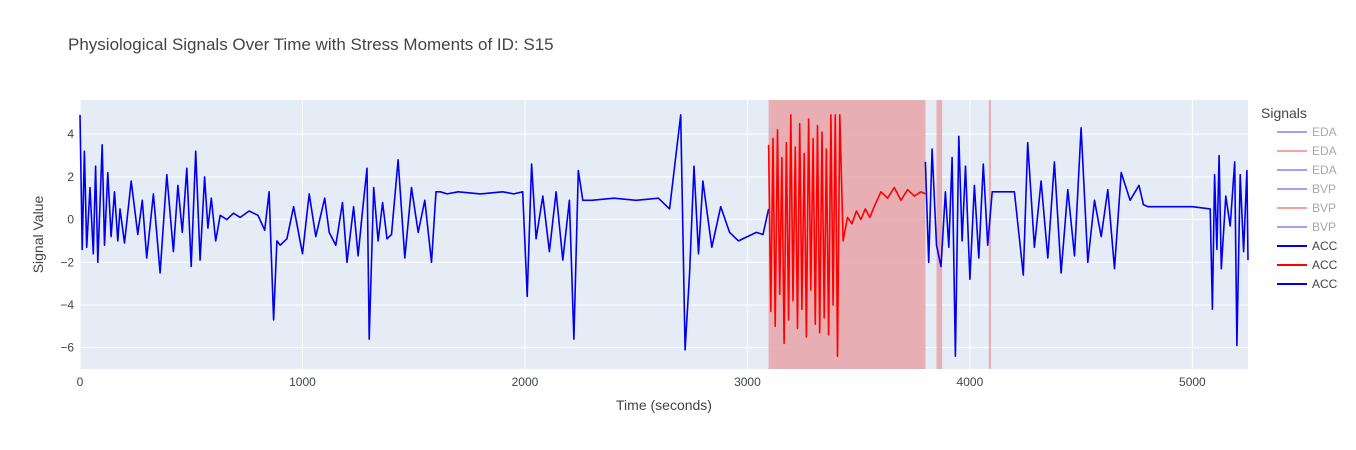 This screenshot has height=450, width=1356. What do you see at coordinates (664, 405) in the screenshot?
I see `x-axis-title: Time (seconds)` at bounding box center [664, 405].